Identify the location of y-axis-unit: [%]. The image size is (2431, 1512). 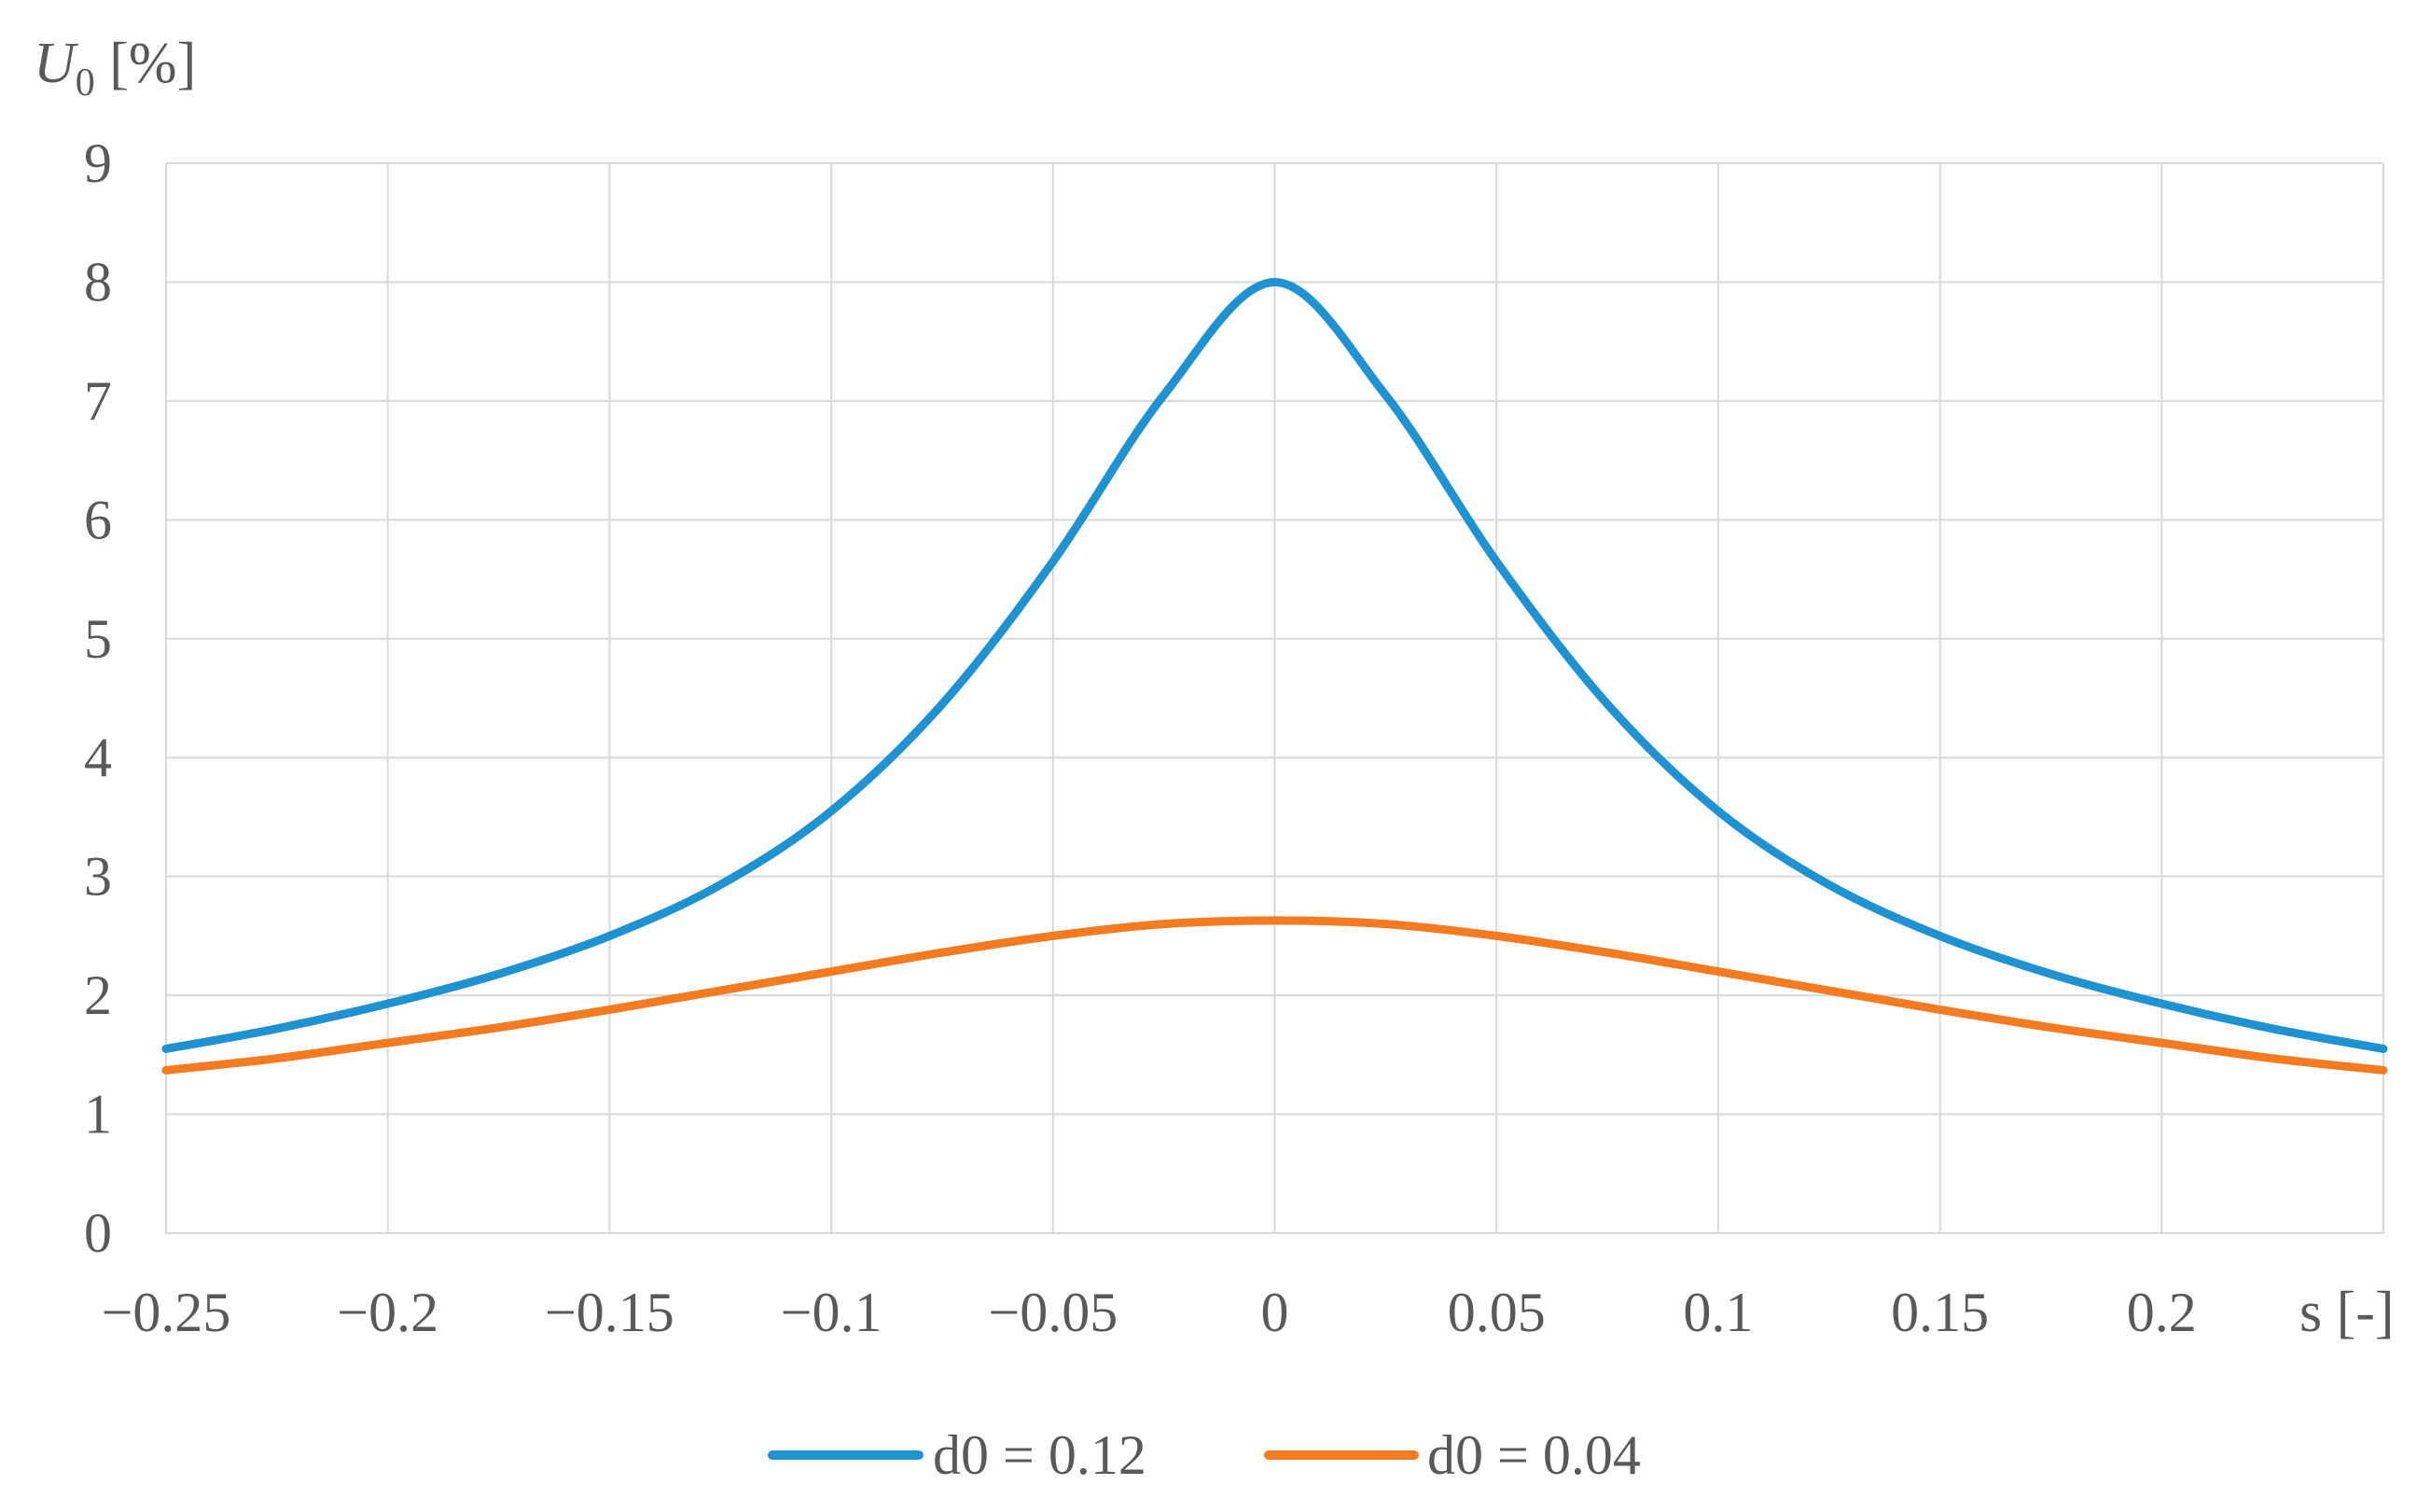
(145, 63).